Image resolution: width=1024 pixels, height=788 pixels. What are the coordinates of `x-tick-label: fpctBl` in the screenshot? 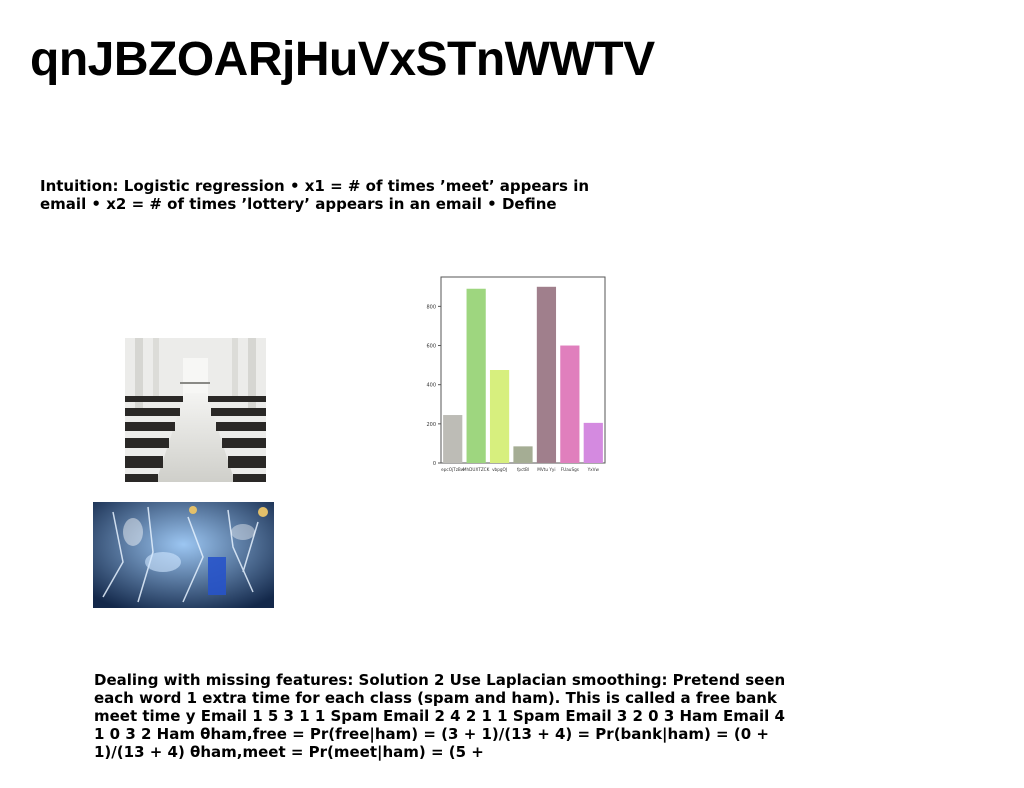 It's located at (523, 469).